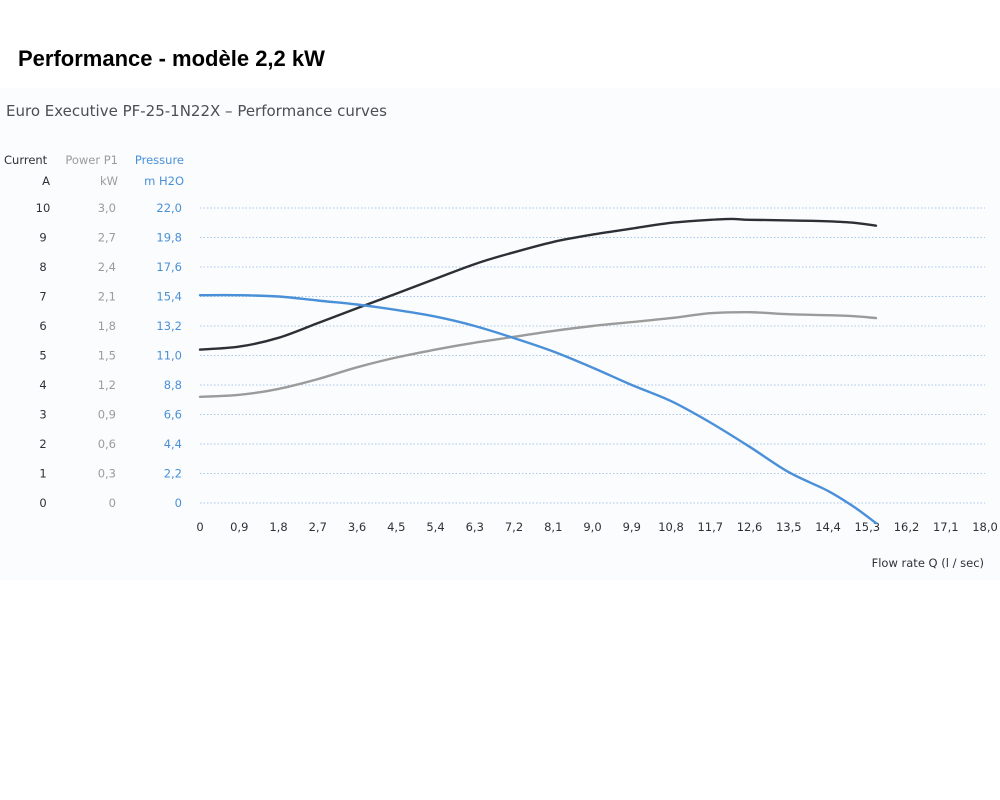 The image size is (1000, 800). What do you see at coordinates (946, 527) in the screenshot?
I see `x-tick-label: 17,1` at bounding box center [946, 527].